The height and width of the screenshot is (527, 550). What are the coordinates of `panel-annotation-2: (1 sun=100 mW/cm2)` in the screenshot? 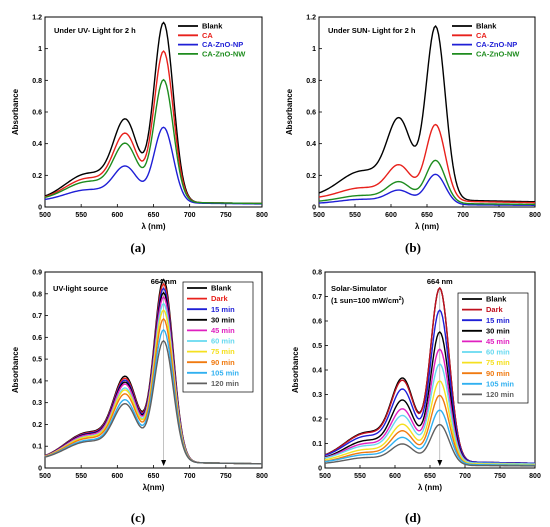 It's located at (368, 300).